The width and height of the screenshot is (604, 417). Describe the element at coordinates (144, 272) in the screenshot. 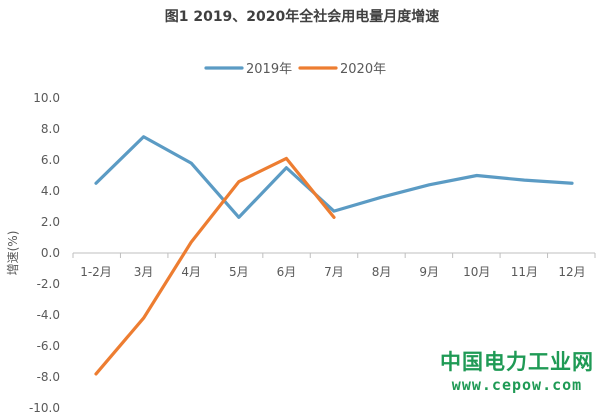

I see `x-category-label: 3月` at that location.